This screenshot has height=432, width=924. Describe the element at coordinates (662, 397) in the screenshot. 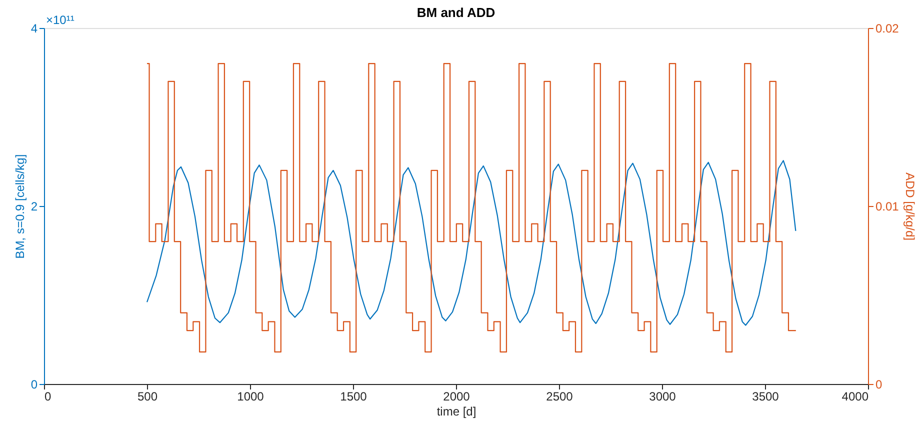

I see `x-tick-label: 3000` at that location.